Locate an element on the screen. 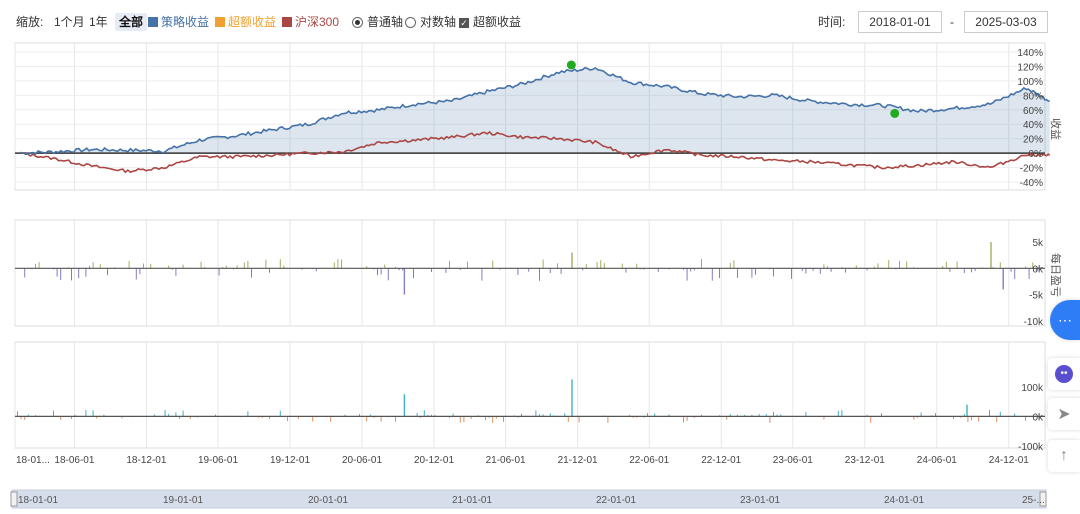 This screenshot has width=1080, height=514. end-date-input: 2025-03-03 is located at coordinates (1006, 22).